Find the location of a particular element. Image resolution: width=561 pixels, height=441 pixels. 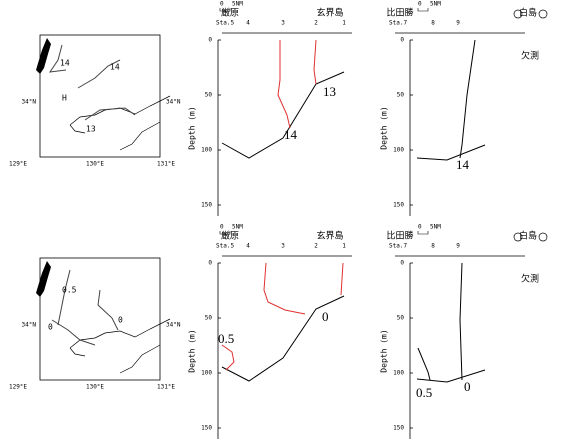

section-left-label: 比田勝 is located at coordinates (399, 236).